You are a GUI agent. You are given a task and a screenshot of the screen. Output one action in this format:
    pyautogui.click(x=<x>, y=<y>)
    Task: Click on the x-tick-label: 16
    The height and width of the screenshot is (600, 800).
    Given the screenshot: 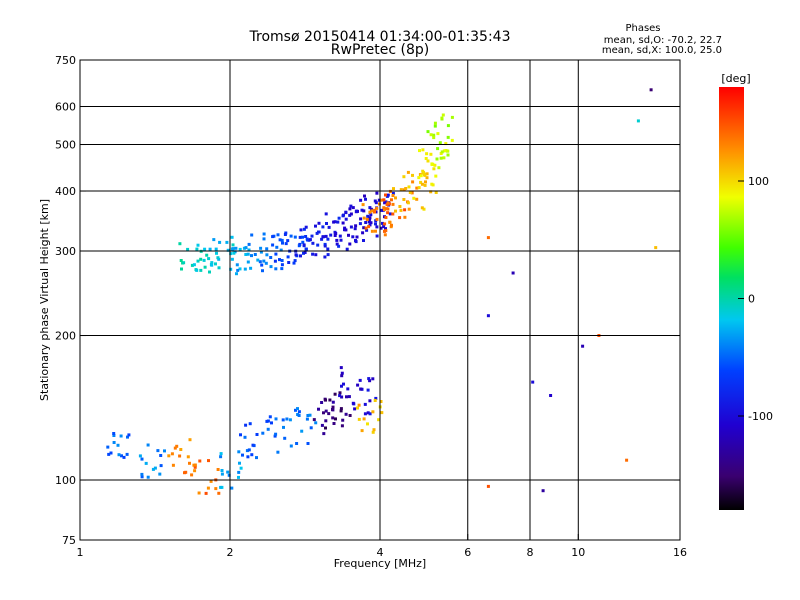 What is the action you would take?
    pyautogui.click(x=680, y=552)
    